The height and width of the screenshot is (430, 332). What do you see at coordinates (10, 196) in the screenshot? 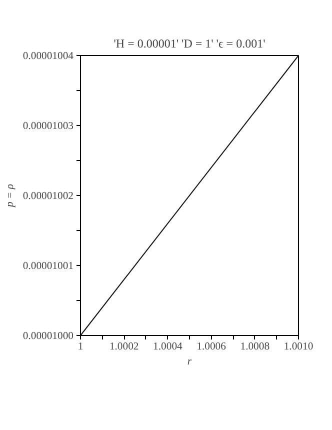
I see `y-axis-title: p = ρ` at bounding box center [10, 196].